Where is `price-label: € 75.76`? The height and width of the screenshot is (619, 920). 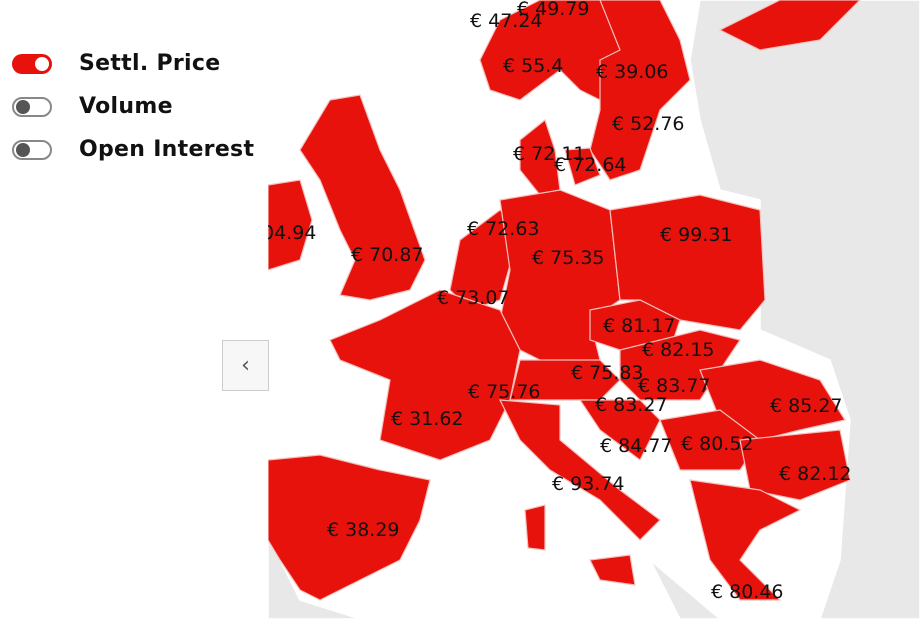
price-label: € 75.76 is located at coordinates (504, 392).